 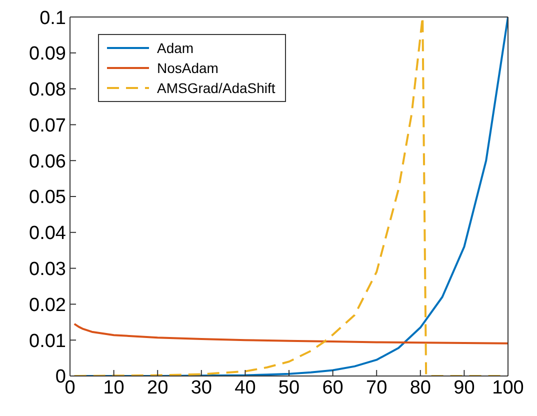 What do you see at coordinates (113, 387) in the screenshot?
I see `x-tick-label: 10` at bounding box center [113, 387].